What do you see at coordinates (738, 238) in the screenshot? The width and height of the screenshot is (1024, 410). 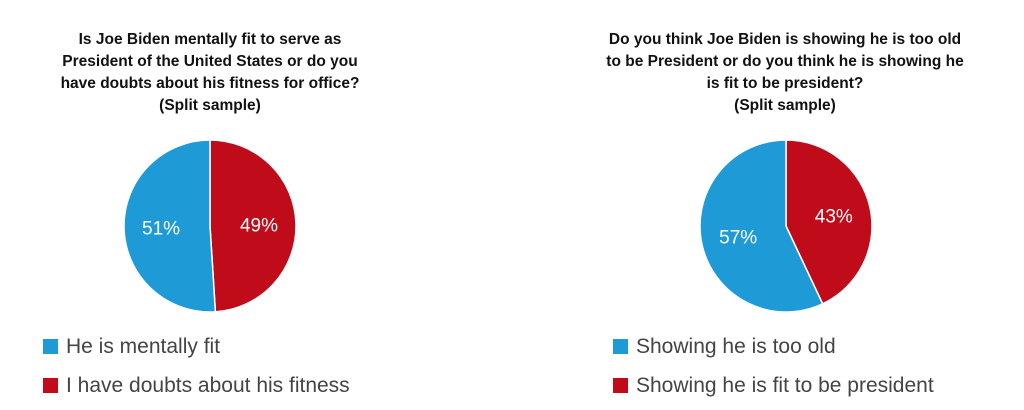 I see `pie-data-label: 57%` at bounding box center [738, 238].